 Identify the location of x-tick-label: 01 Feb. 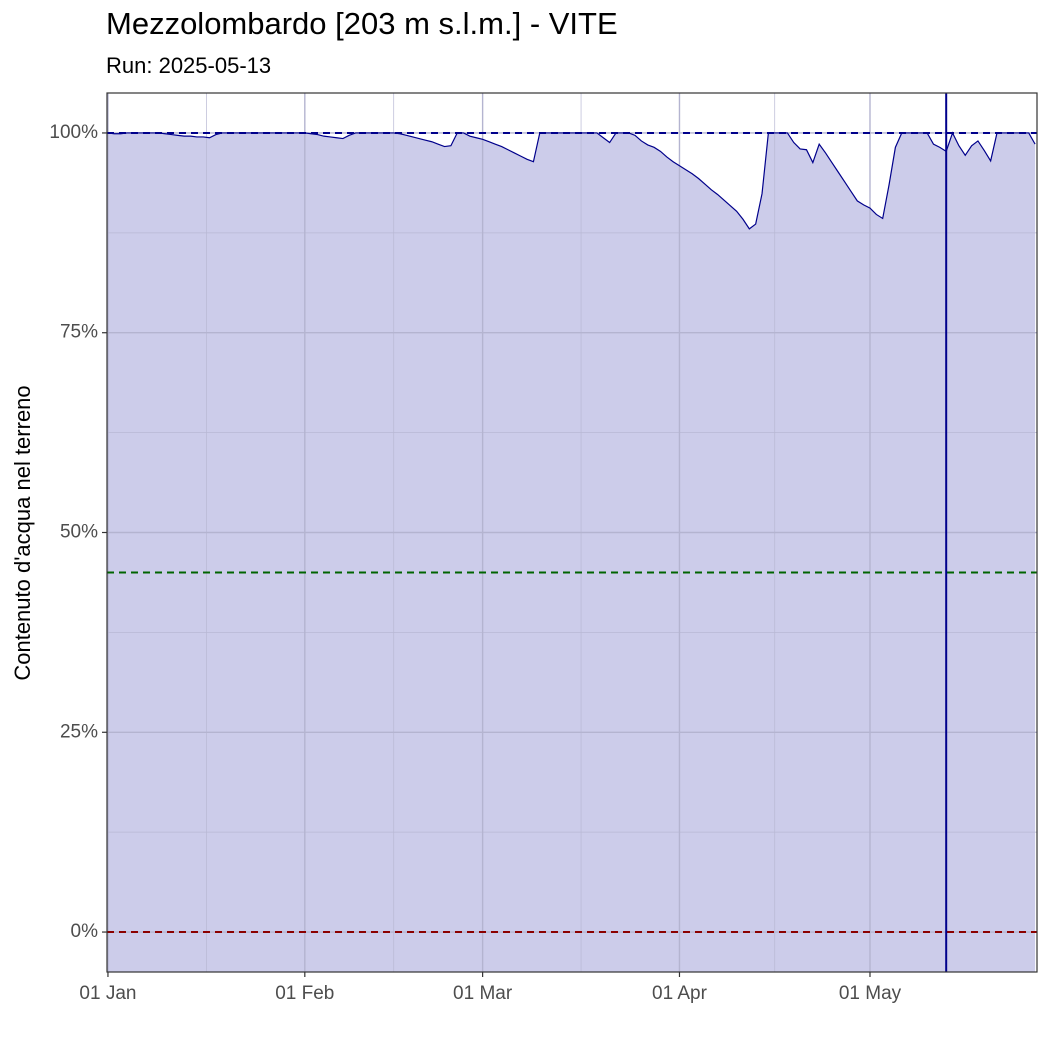
(304, 993).